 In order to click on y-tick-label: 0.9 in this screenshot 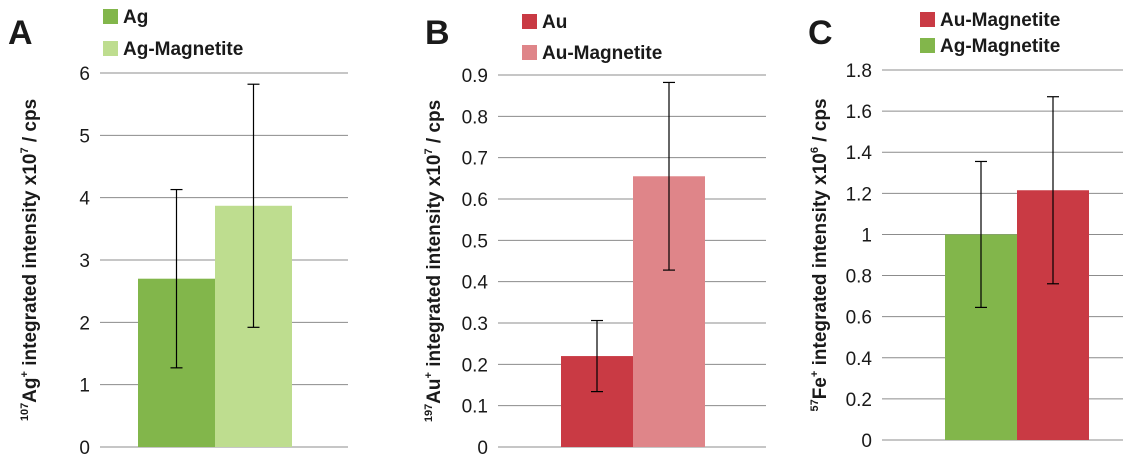, I will do `click(475, 76)`.